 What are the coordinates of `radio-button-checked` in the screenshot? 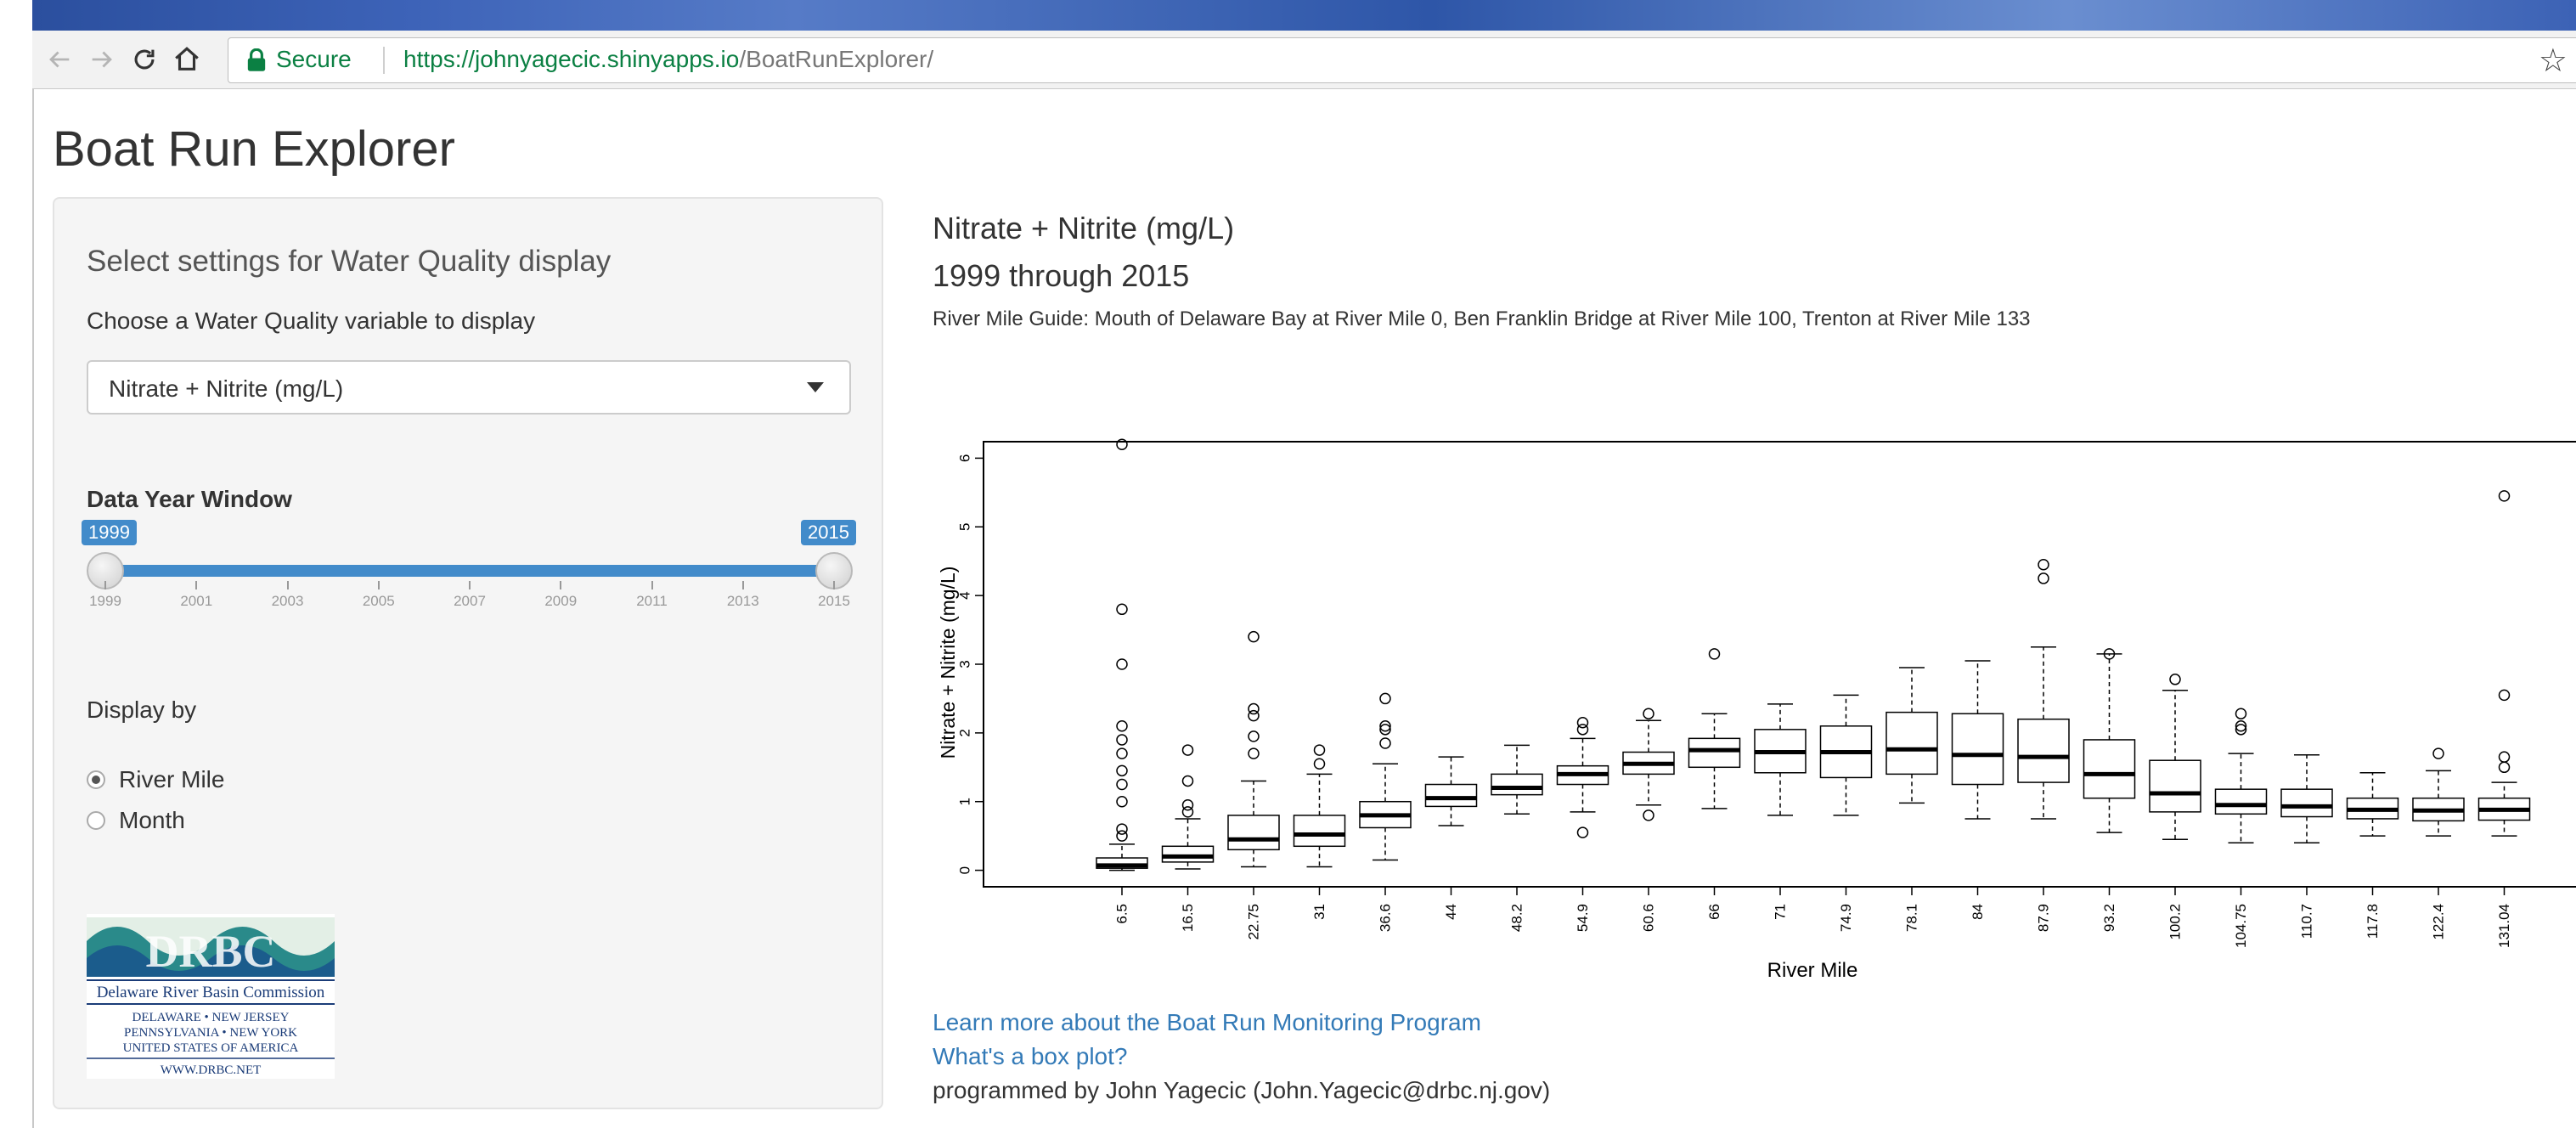 It's located at (96, 779).